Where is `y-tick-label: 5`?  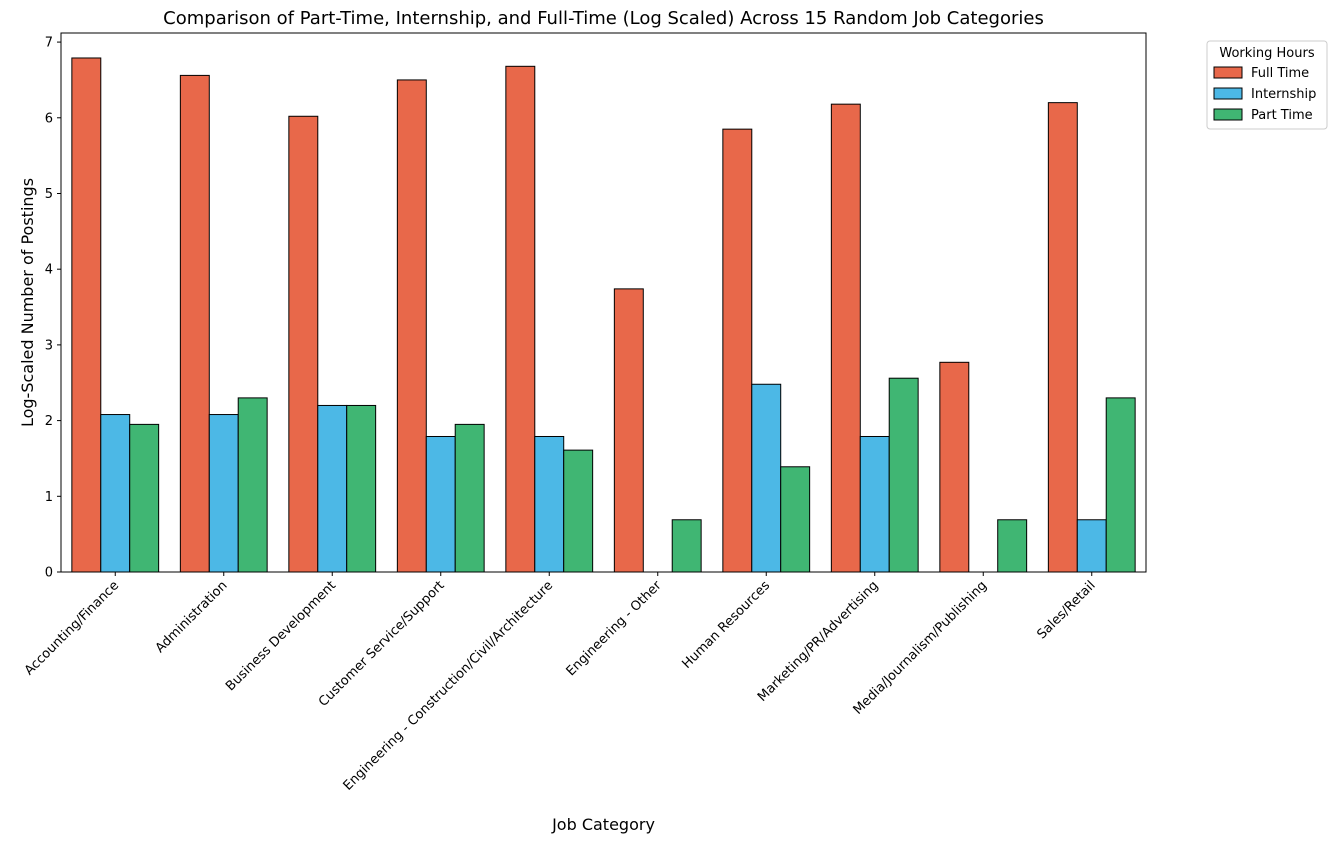 y-tick-label: 5 is located at coordinates (49, 194).